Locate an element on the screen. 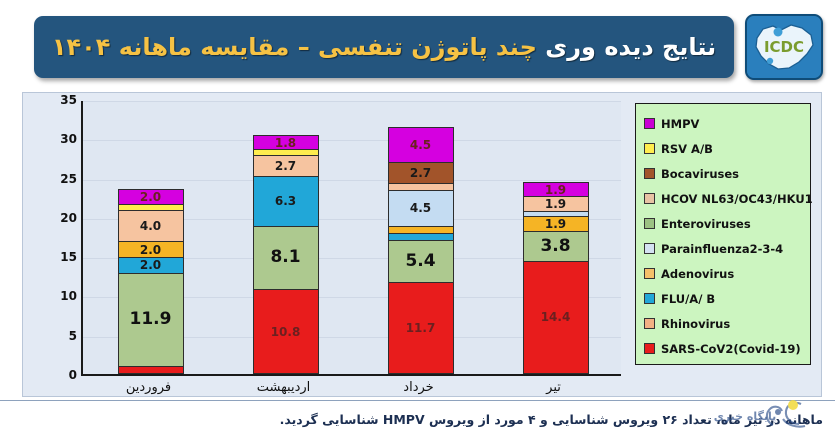 This screenshot has width=835, height=438. stacked-bar: 14.4 3.8 1.9 1.9 1.9 is located at coordinates (555, 277).